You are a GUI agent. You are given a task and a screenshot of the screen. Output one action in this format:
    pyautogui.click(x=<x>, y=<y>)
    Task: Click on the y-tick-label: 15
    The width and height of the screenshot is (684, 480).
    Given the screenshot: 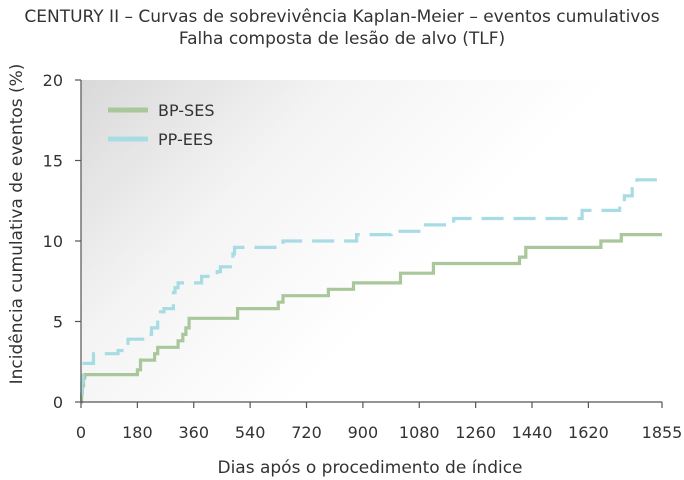 What is the action you would take?
    pyautogui.click(x=53, y=161)
    